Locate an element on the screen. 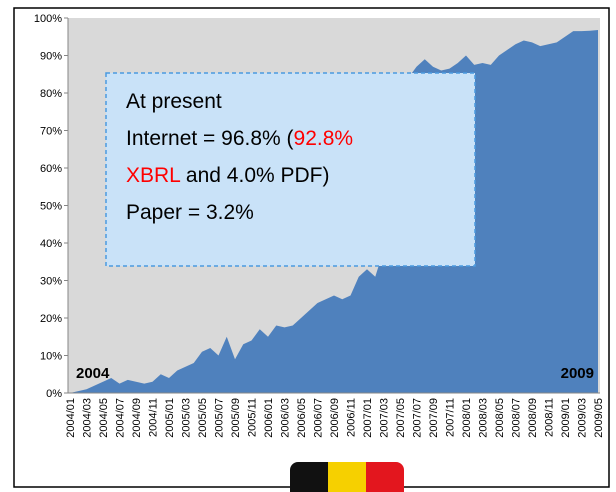 The image size is (616, 492). x-tick-label: 2009/05 is located at coordinates (599, 418).